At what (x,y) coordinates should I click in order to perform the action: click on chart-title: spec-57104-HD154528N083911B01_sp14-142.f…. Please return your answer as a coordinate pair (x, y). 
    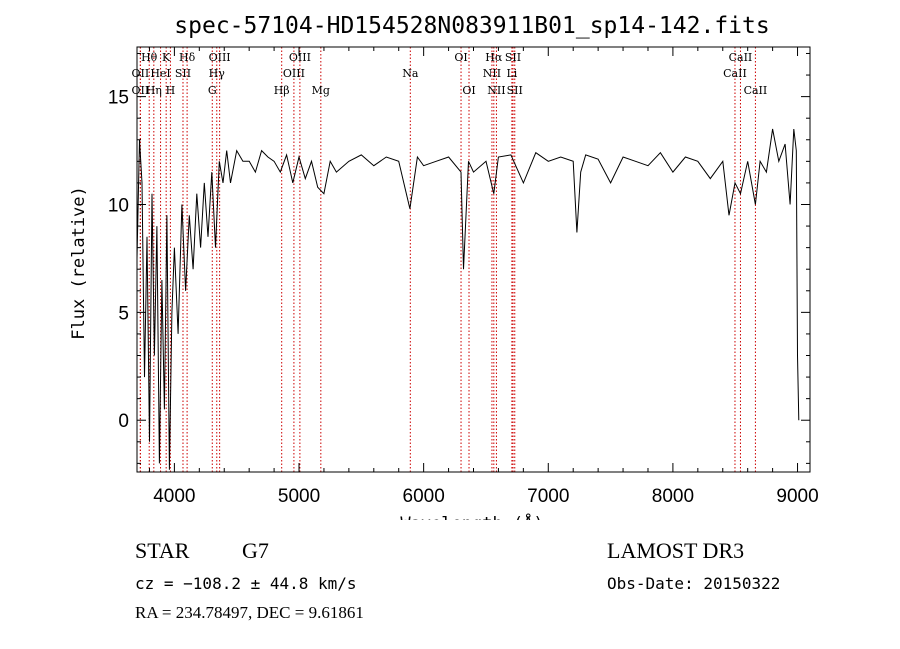
    Looking at the image, I should click on (471, 26).